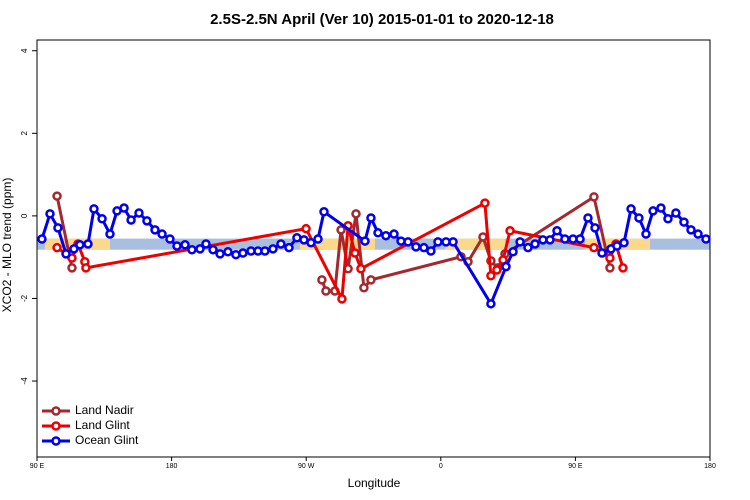  Describe the element at coordinates (24, 50) in the screenshot. I see `y-tick-label: 4` at that location.